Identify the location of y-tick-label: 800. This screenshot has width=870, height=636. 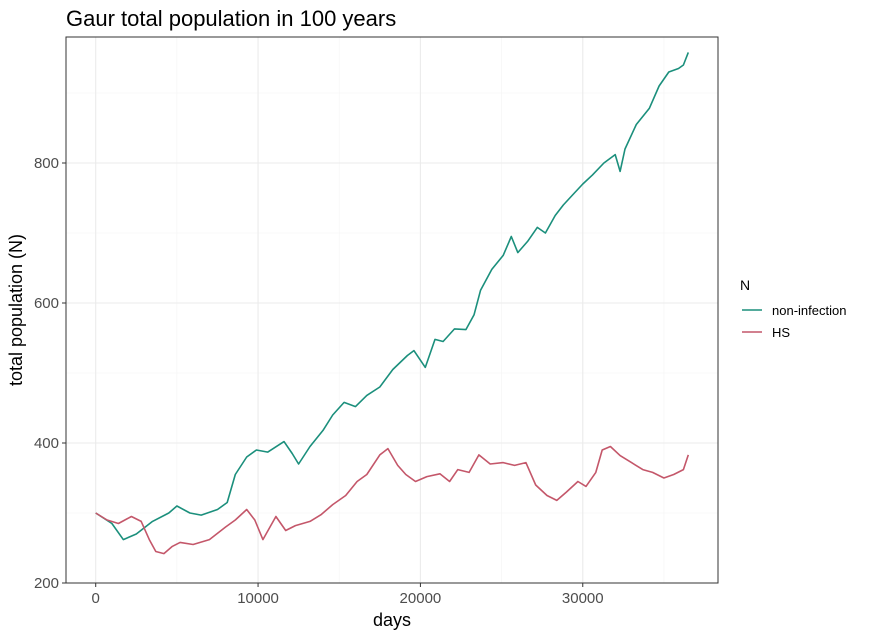
(46, 163).